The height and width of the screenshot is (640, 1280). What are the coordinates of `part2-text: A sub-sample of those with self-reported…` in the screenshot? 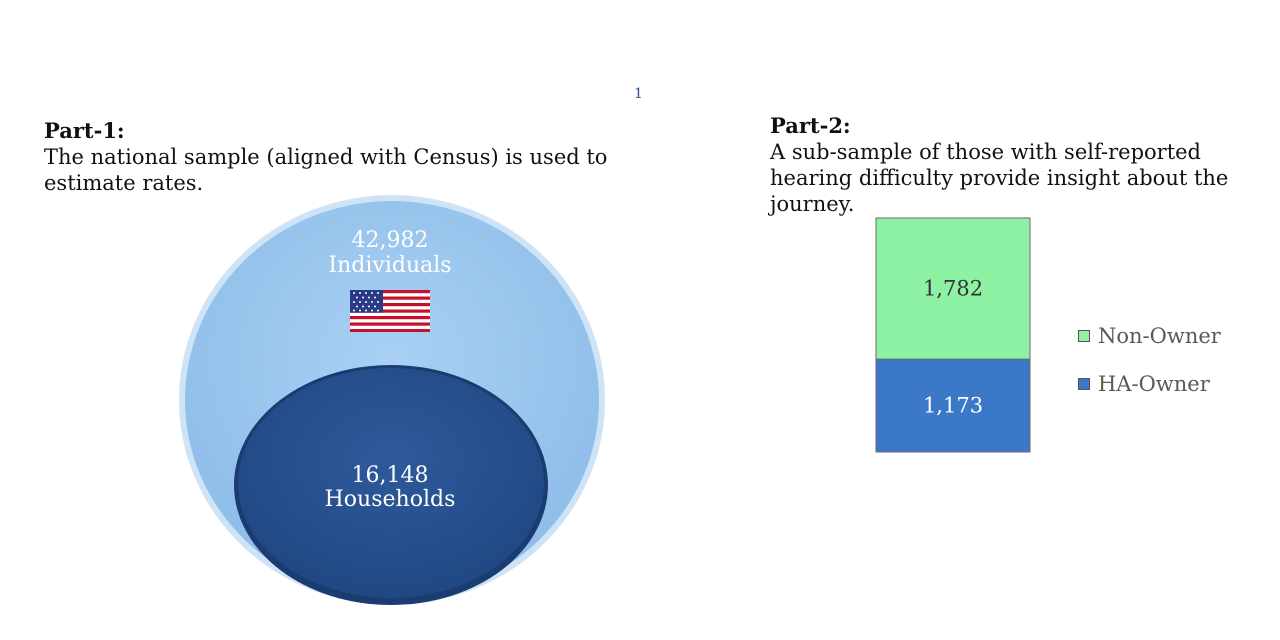 It's located at (999, 178).